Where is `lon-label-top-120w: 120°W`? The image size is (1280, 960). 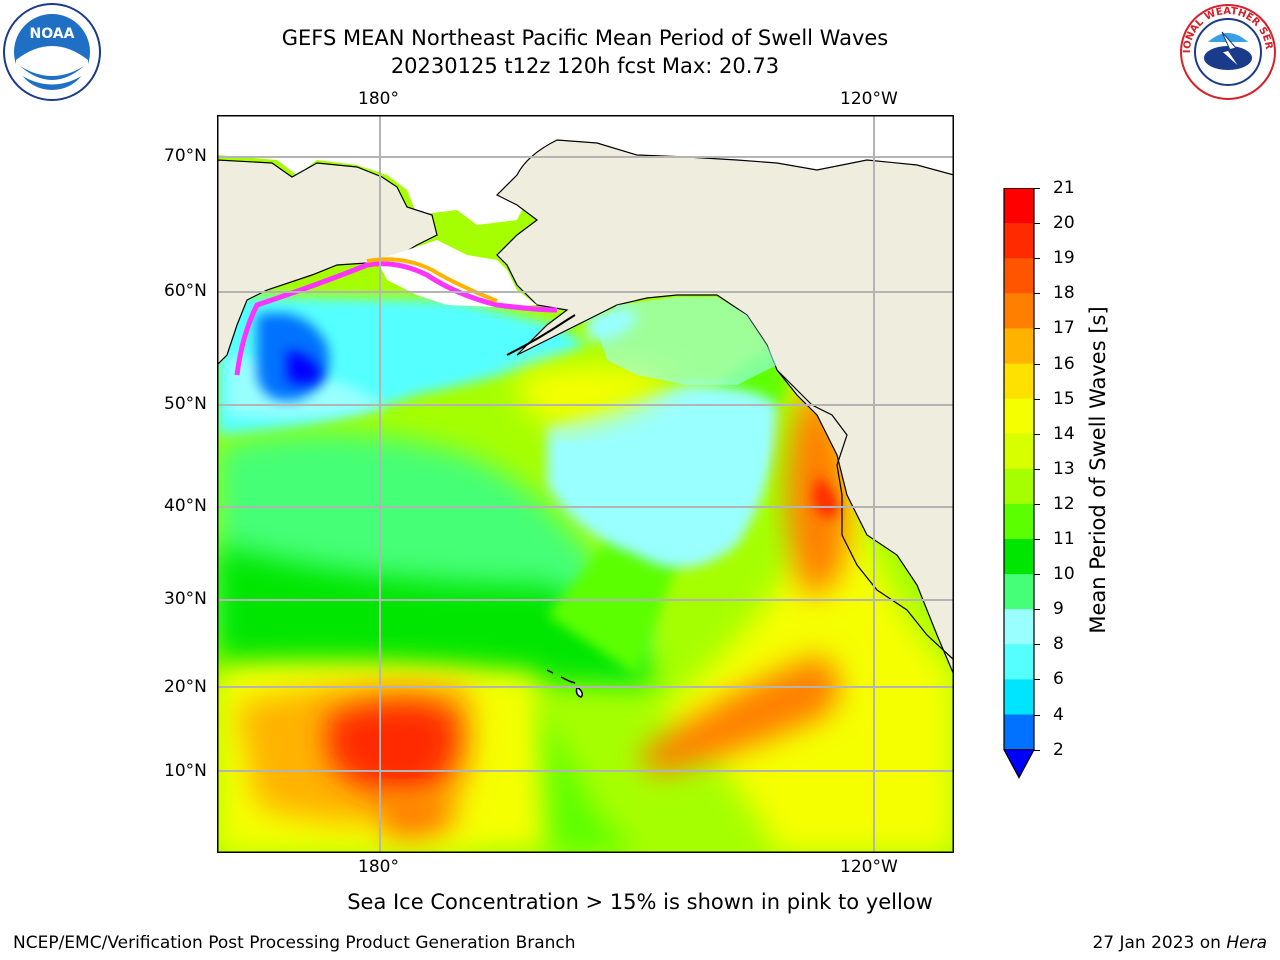
lon-label-top-120w: 120°W is located at coordinates (869, 99).